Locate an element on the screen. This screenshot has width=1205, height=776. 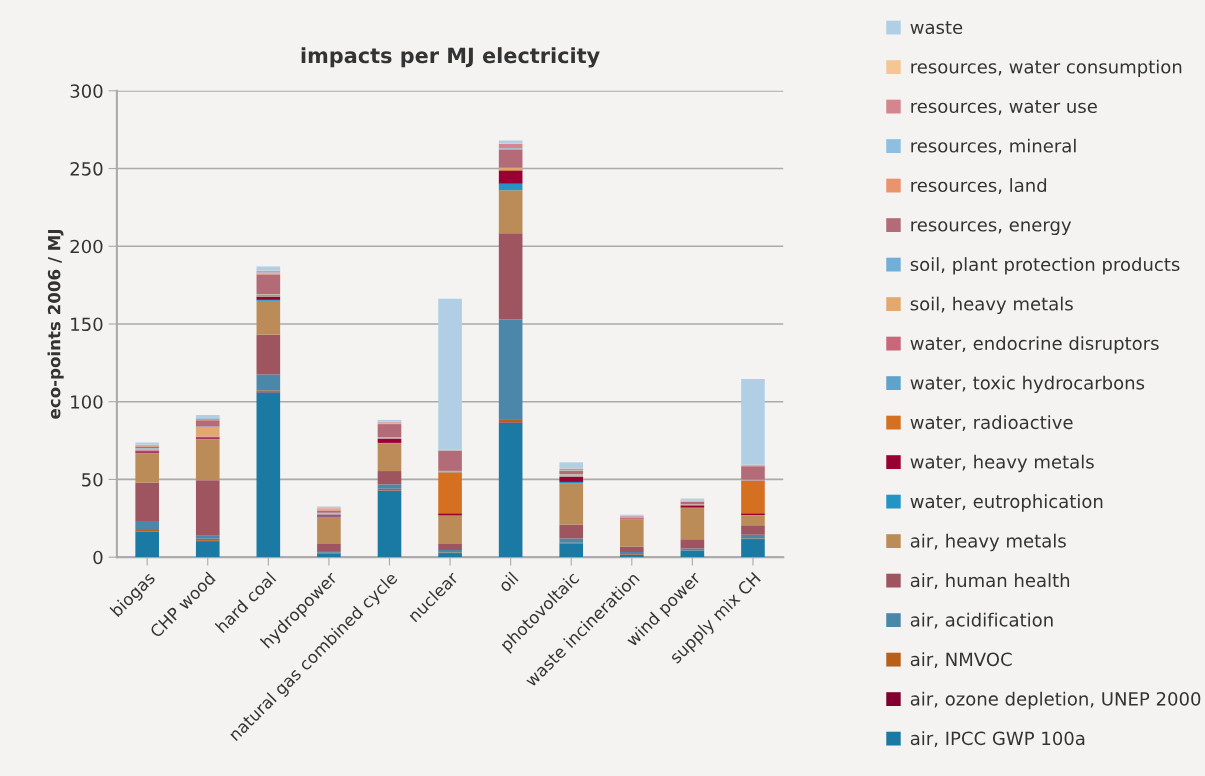
legend-label: water, endocrine disruptors is located at coordinates (1034, 345).